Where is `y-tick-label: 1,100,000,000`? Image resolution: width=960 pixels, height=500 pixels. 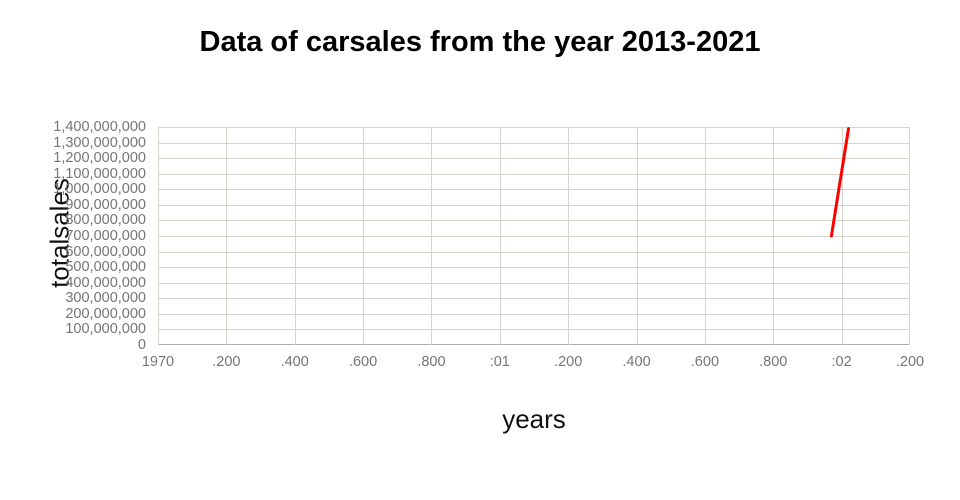 y-tick-label: 1,100,000,000 is located at coordinates (99, 173).